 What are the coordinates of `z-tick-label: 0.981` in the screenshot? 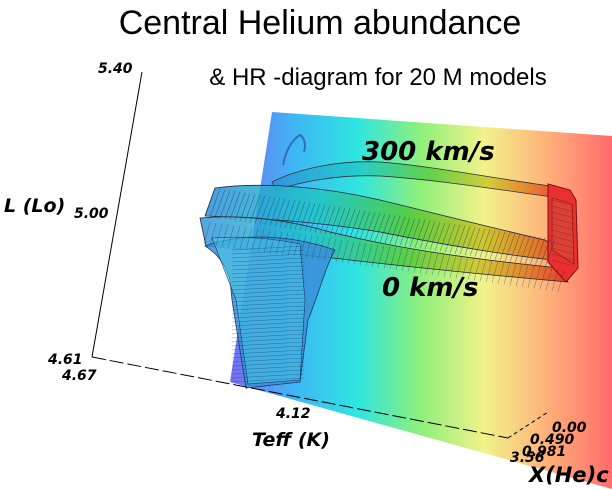 It's located at (544, 452).